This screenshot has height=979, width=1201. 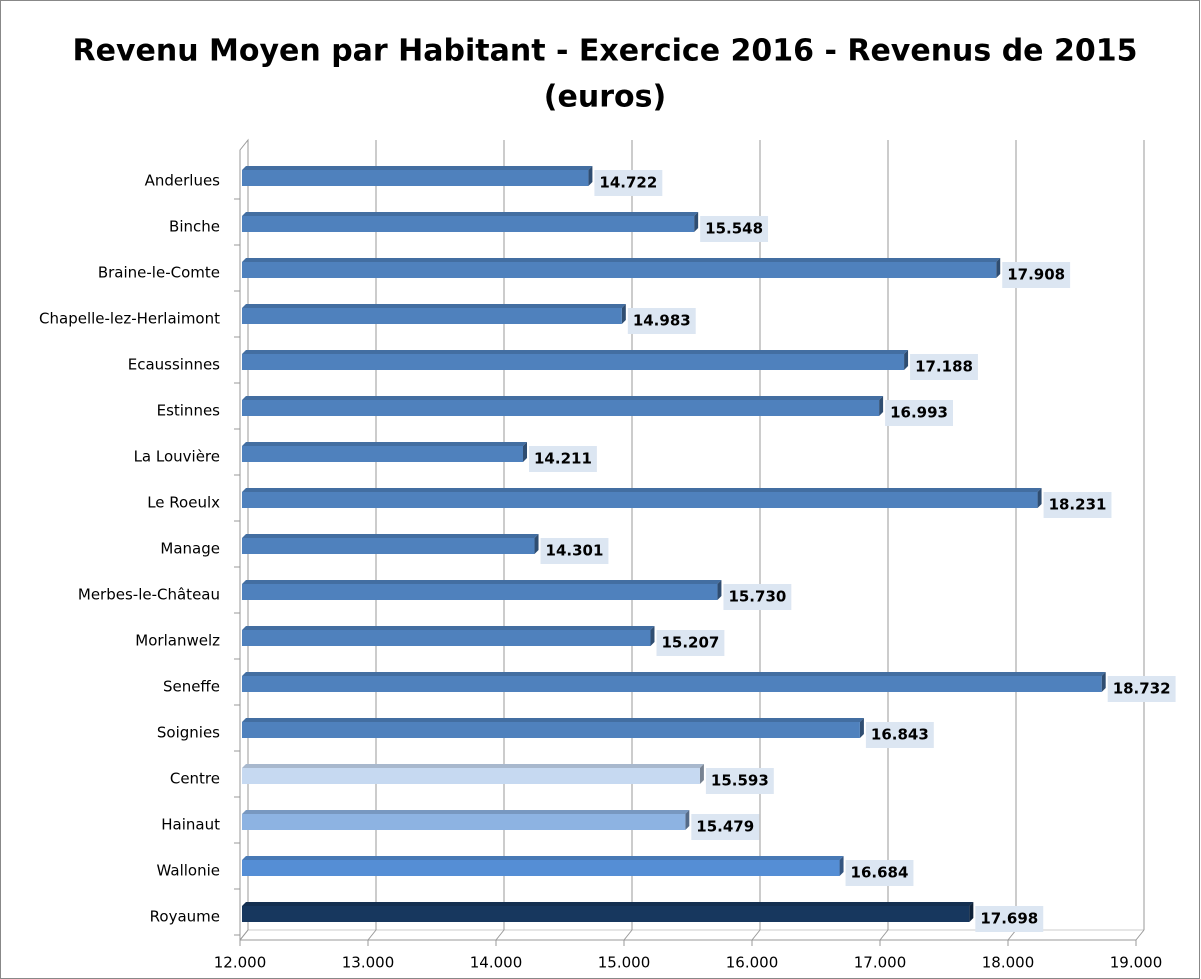 I want to click on value-label: 14.983, so click(x=662, y=321).